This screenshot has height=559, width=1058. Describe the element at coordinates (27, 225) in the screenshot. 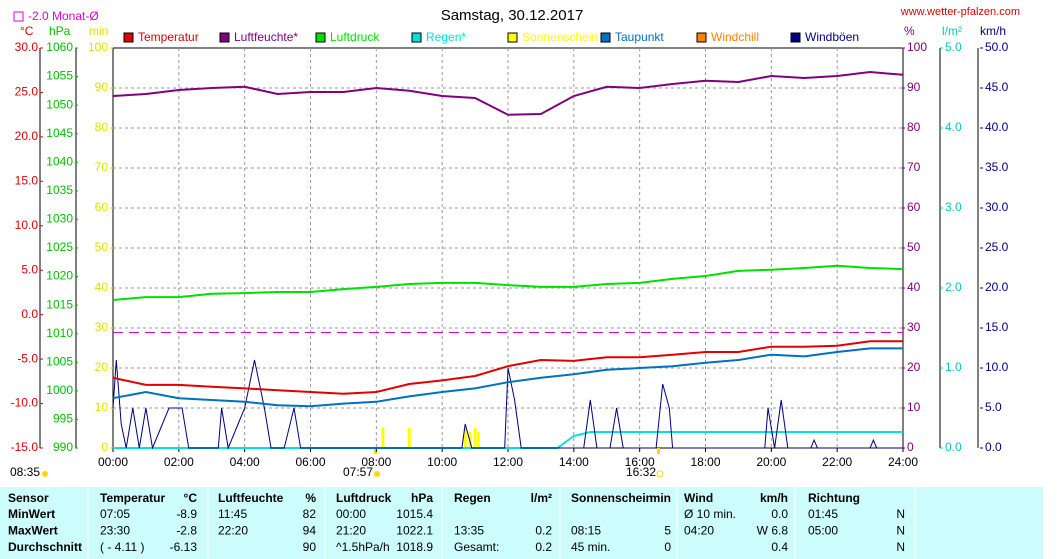

I see `y-tick-label: 10.0` at that location.